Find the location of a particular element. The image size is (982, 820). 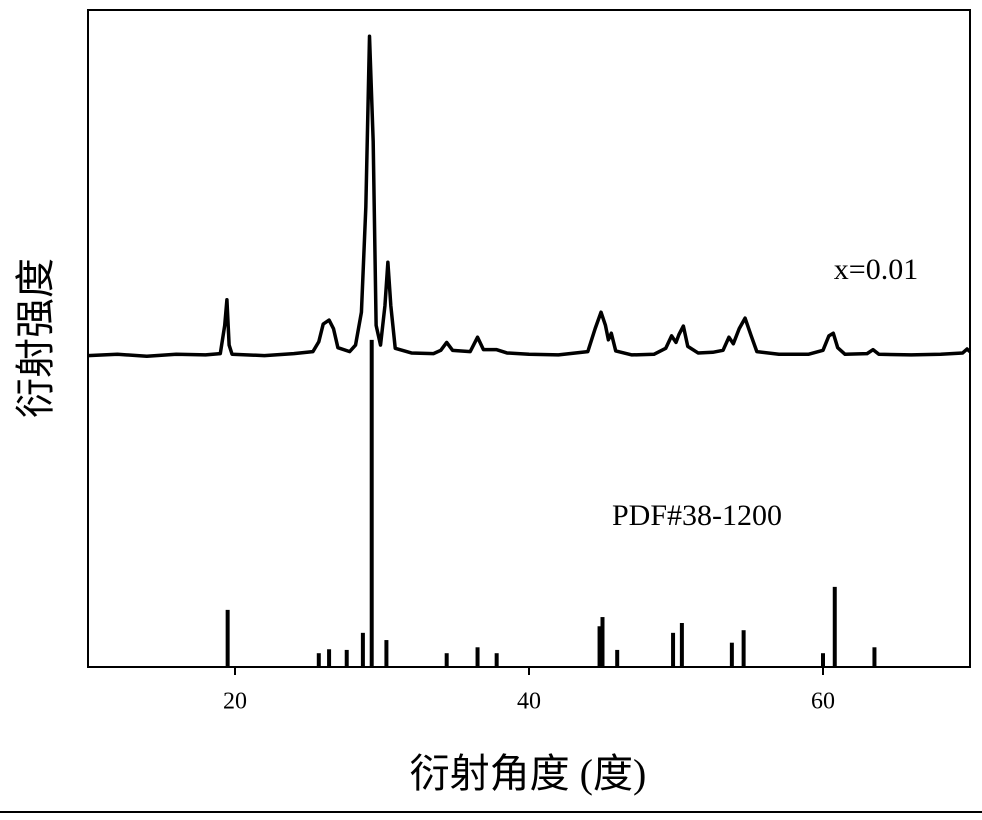

x-tick-label: 60 is located at coordinates (823, 702).